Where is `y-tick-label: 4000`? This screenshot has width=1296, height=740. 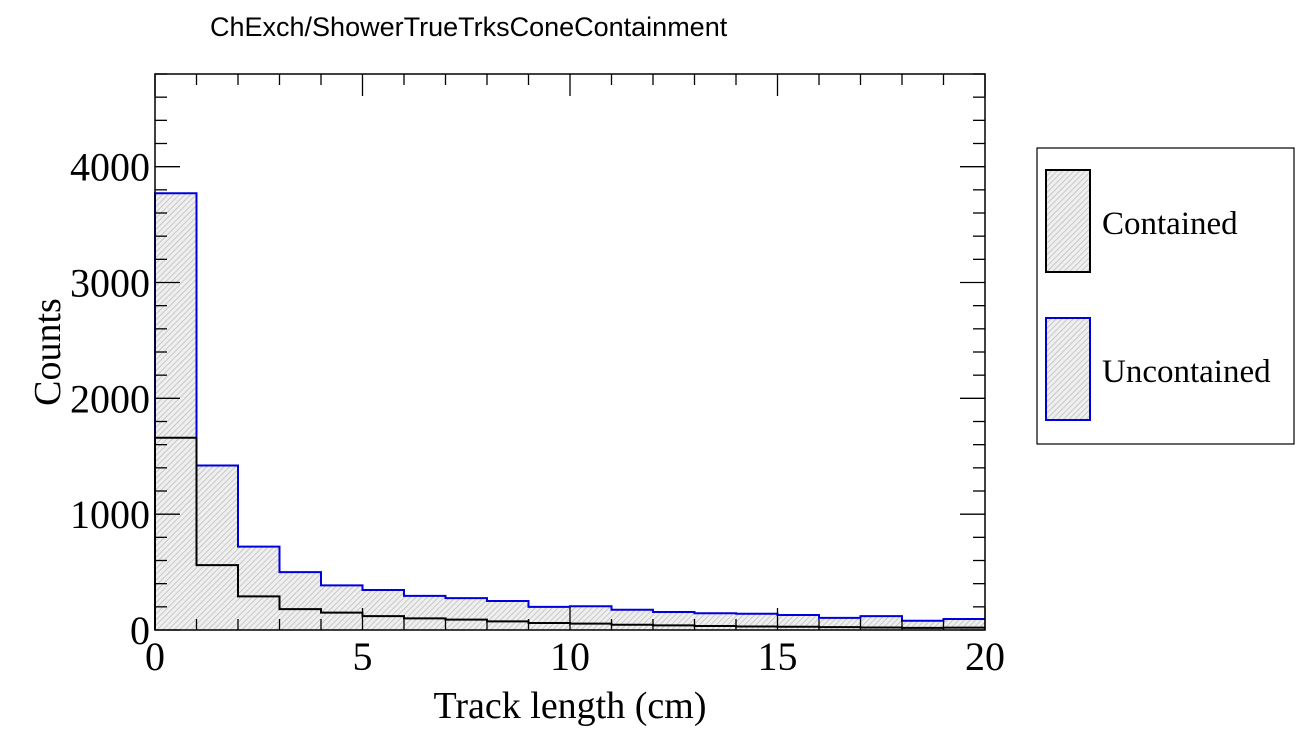
y-tick-label: 4000 is located at coordinates (110, 167).